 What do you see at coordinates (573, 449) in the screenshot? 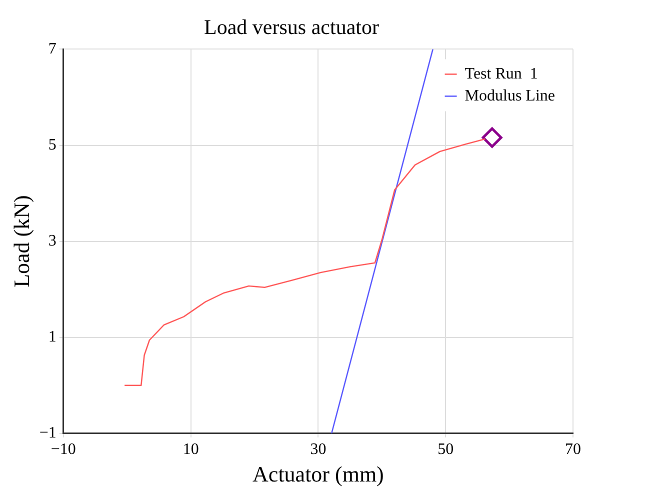
I see `x-tick-label: 70` at bounding box center [573, 449].